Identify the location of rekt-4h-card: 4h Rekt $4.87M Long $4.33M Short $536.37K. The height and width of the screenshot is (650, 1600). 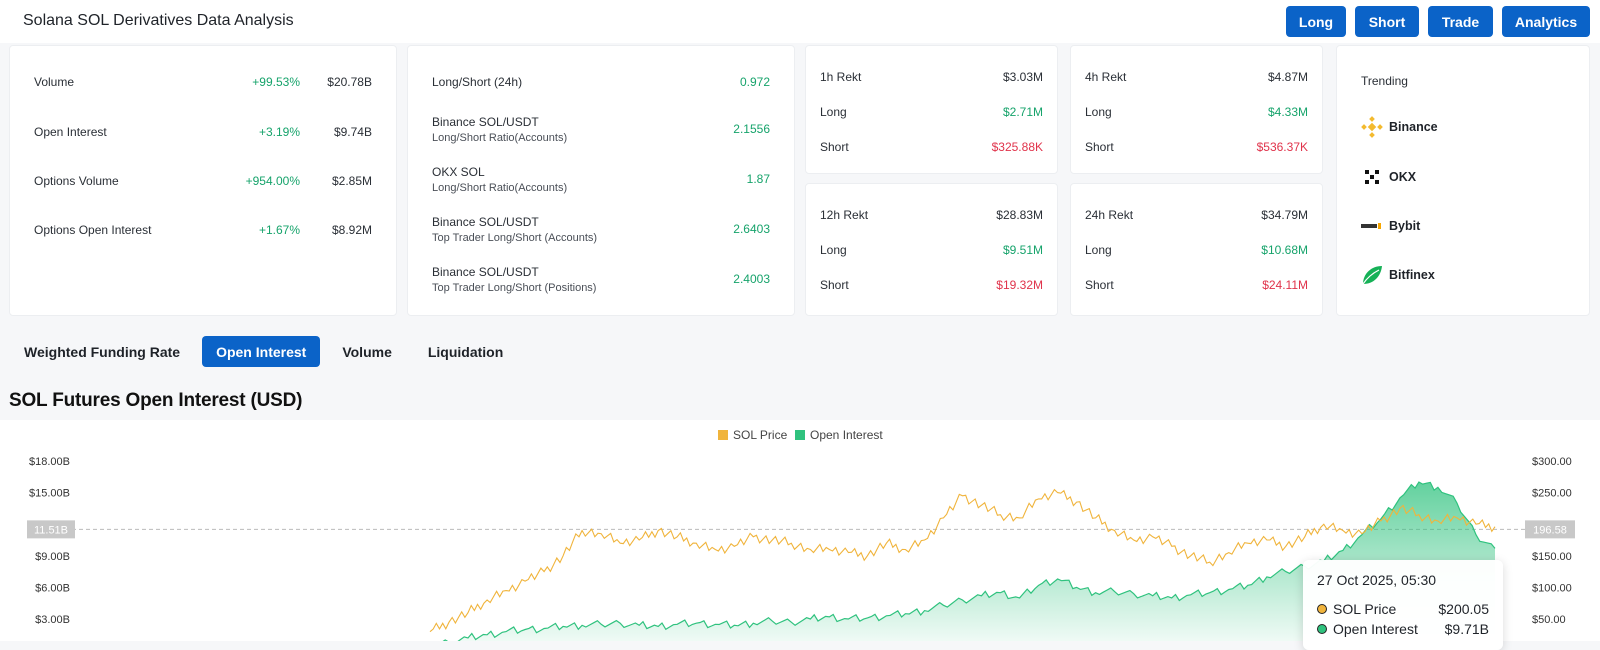
(1196, 109).